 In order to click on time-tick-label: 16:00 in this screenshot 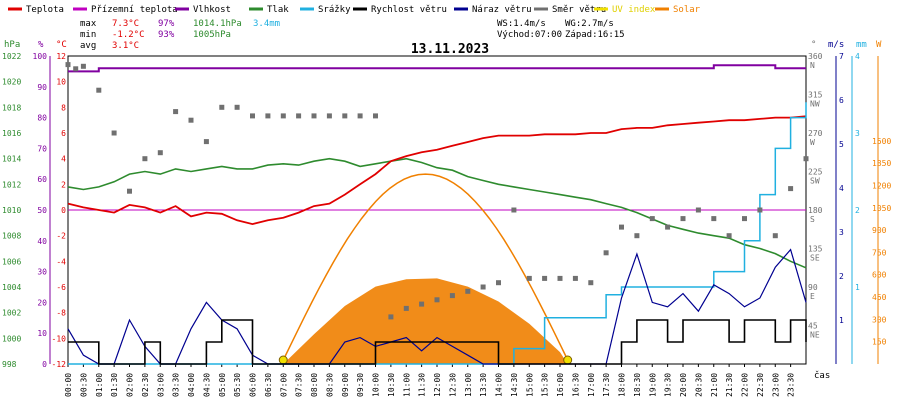, I will do `click(560, 385)`.